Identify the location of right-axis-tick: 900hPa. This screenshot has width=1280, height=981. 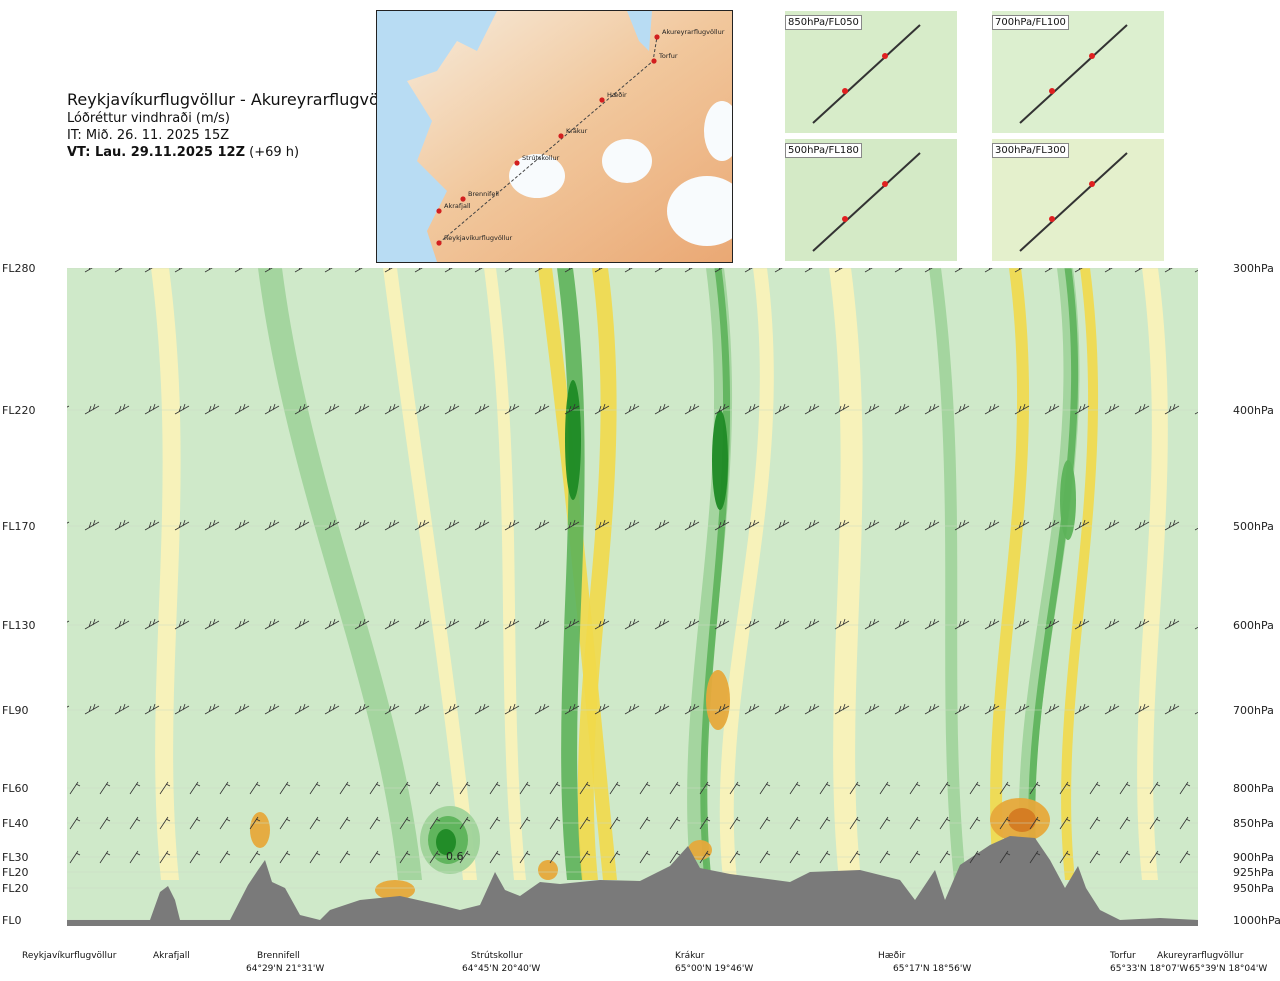
(1253, 857).